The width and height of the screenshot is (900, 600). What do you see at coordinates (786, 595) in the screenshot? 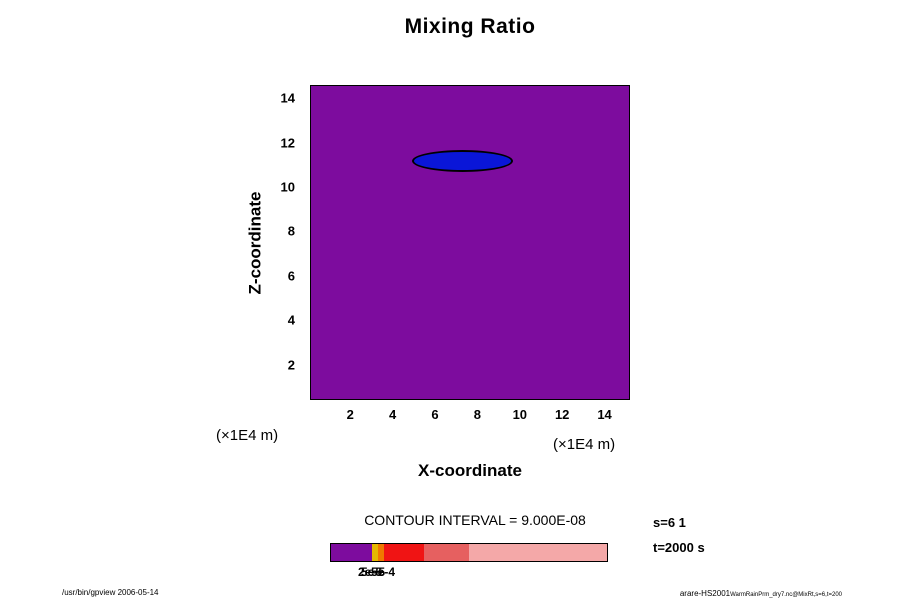
I see `footer-filename-sub: WarmRainPrm_dry7.nc@MixRt,s=6,t=200` at bounding box center [786, 595].